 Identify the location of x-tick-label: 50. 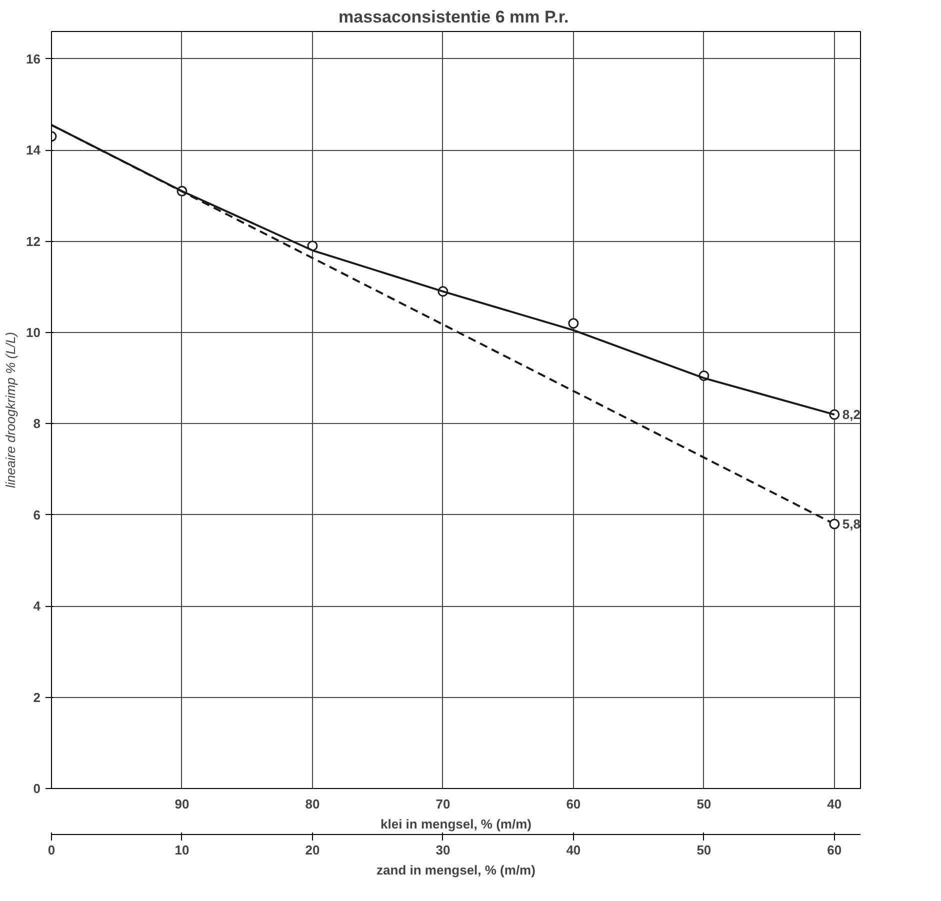
(704, 850).